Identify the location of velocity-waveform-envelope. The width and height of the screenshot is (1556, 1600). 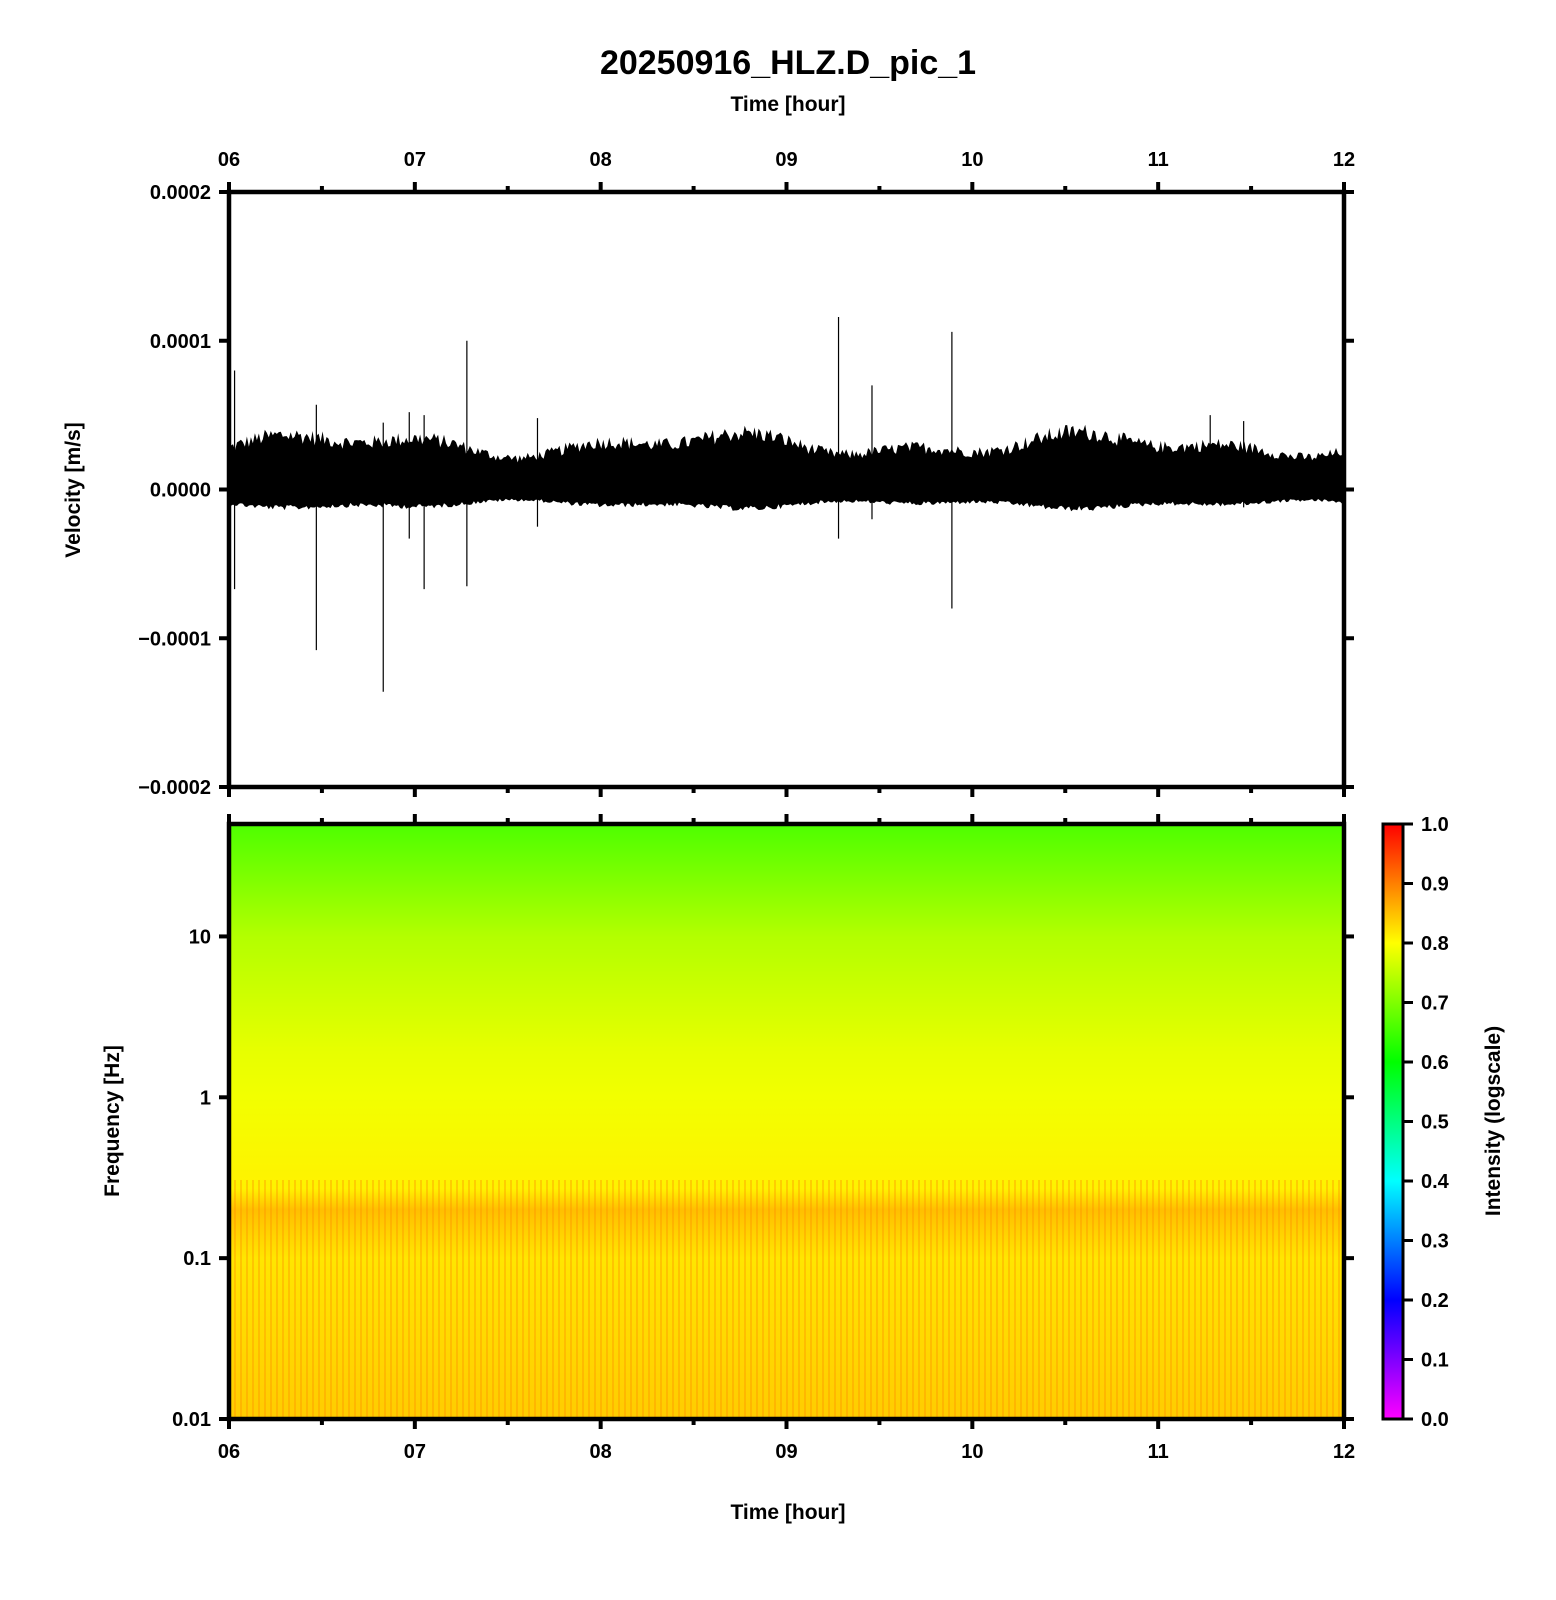
(786, 468).